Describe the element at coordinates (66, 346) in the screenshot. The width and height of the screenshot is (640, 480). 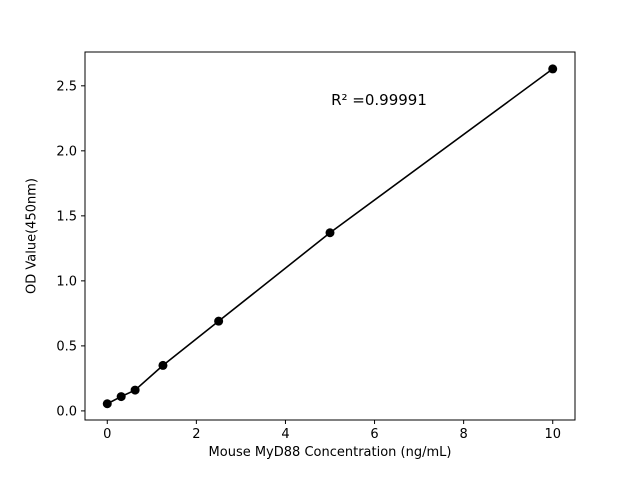
I see `y-tick-label: 0.5` at that location.